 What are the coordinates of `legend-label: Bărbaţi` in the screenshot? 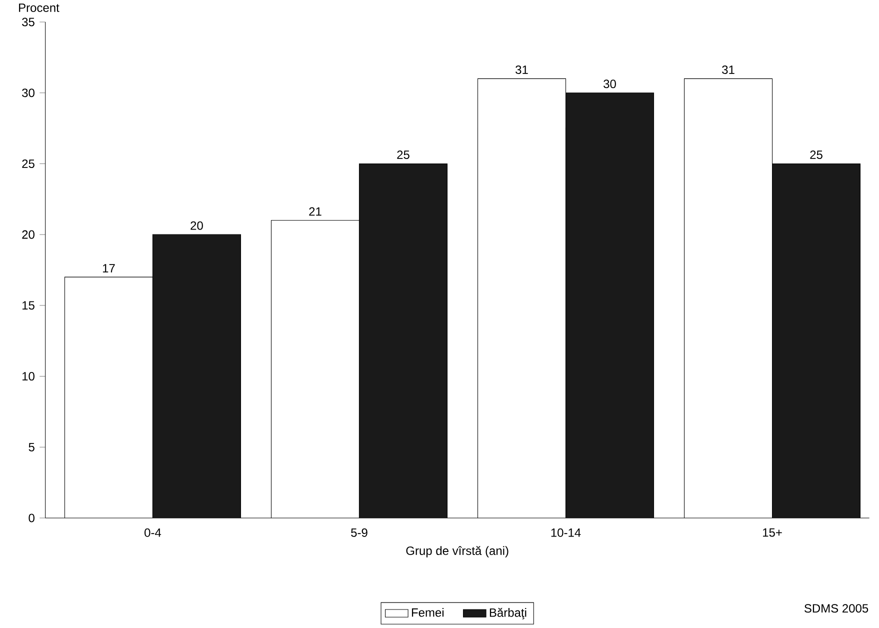 It's located at (508, 614).